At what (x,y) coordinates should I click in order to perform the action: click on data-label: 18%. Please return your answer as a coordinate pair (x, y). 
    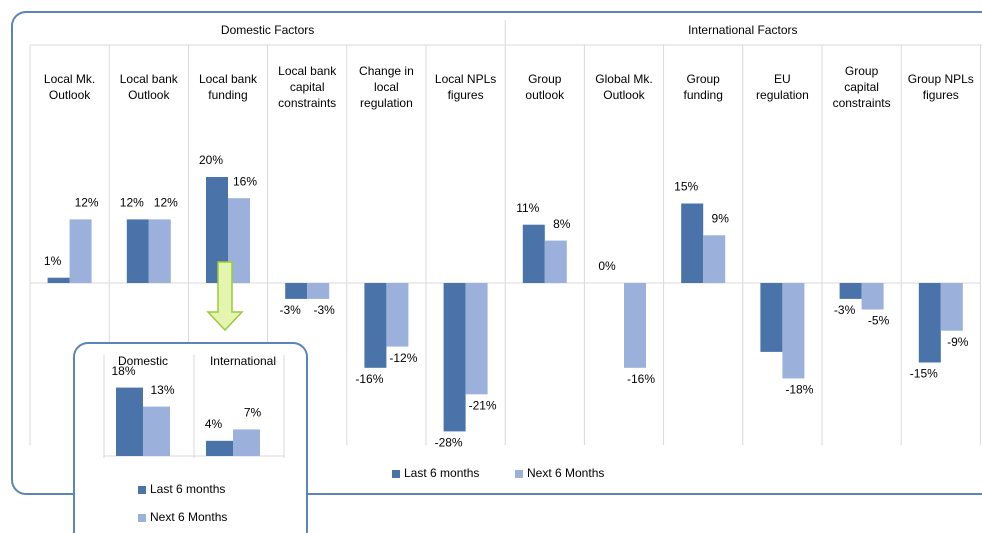
    Looking at the image, I should click on (123, 371).